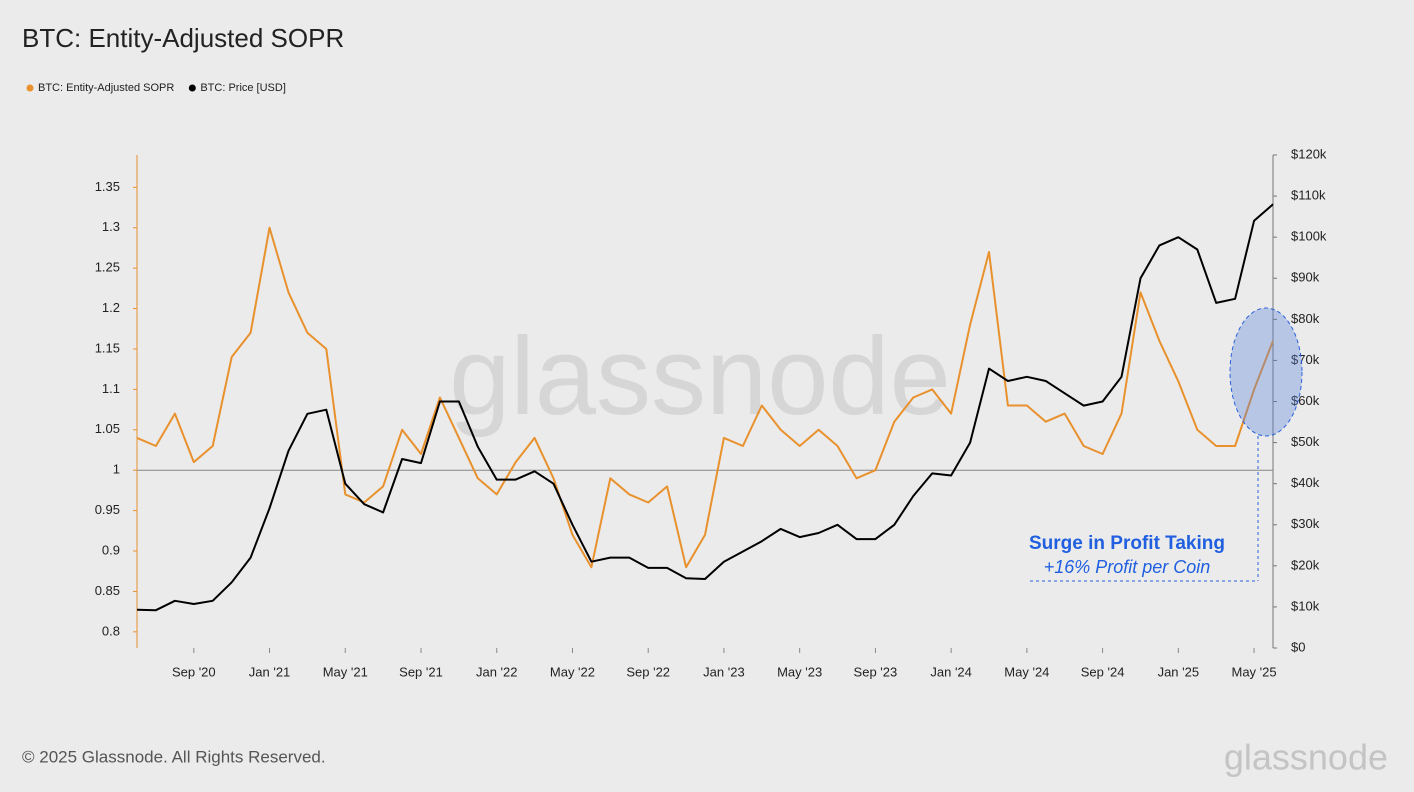 The height and width of the screenshot is (792, 1414). I want to click on y-tick-label: 1.1, so click(111, 388).